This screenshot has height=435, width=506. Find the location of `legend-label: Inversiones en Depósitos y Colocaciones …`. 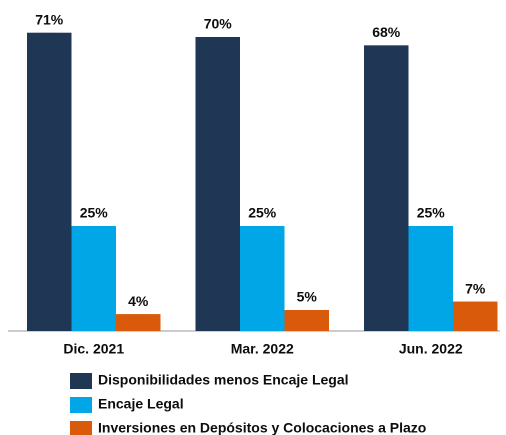

legend-label: Inversiones en Depósitos y Colocaciones … is located at coordinates (262, 427).